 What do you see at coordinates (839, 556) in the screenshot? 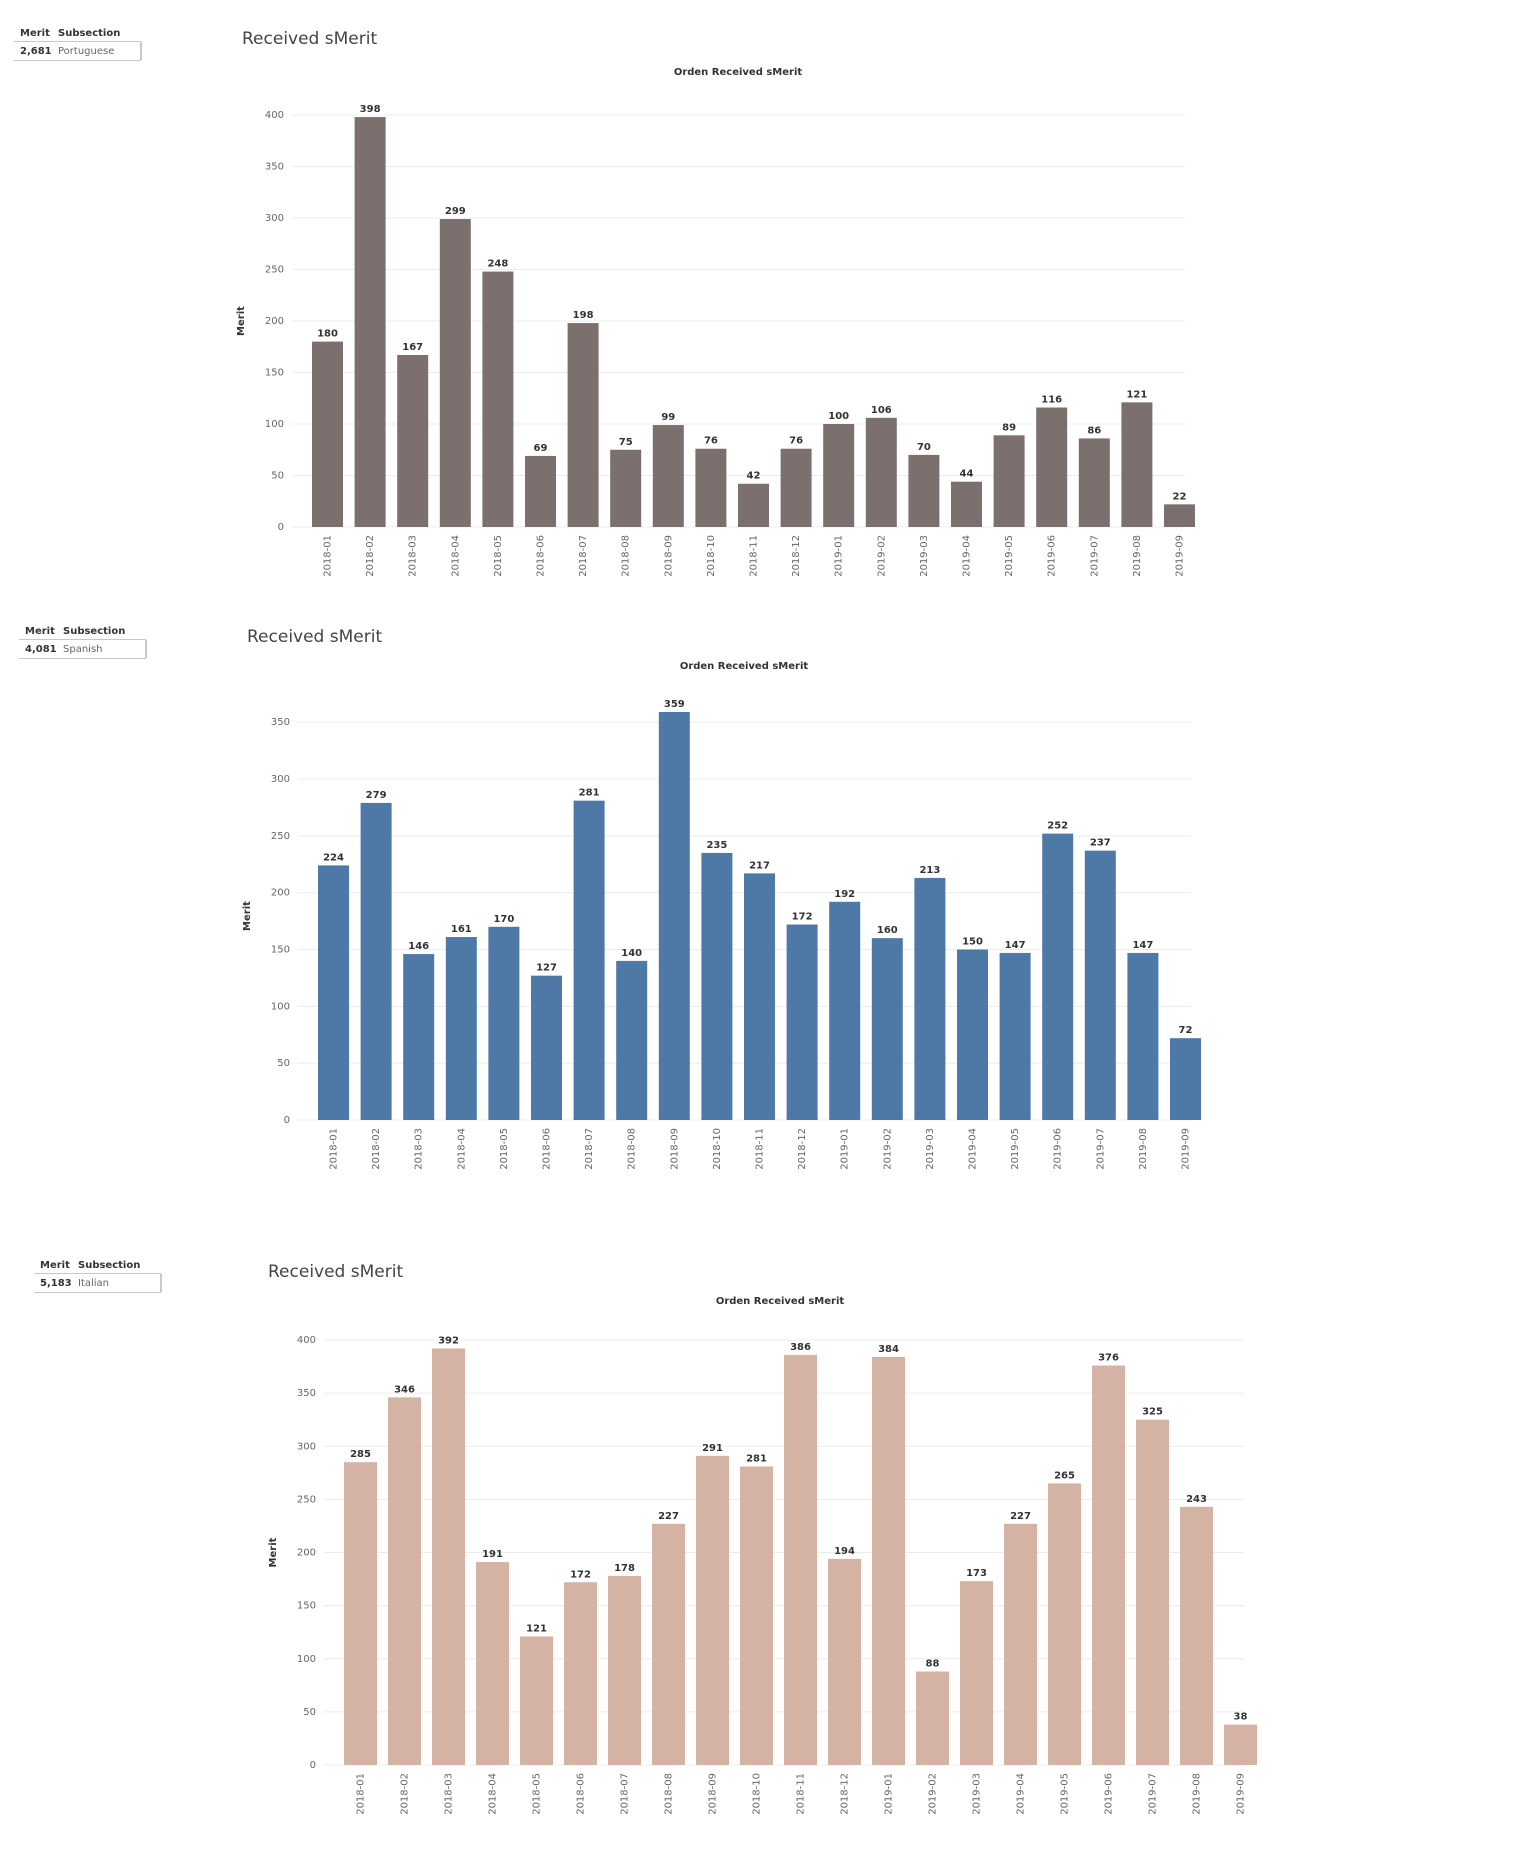
I see `x-tick-label: 2019-01` at bounding box center [839, 556].